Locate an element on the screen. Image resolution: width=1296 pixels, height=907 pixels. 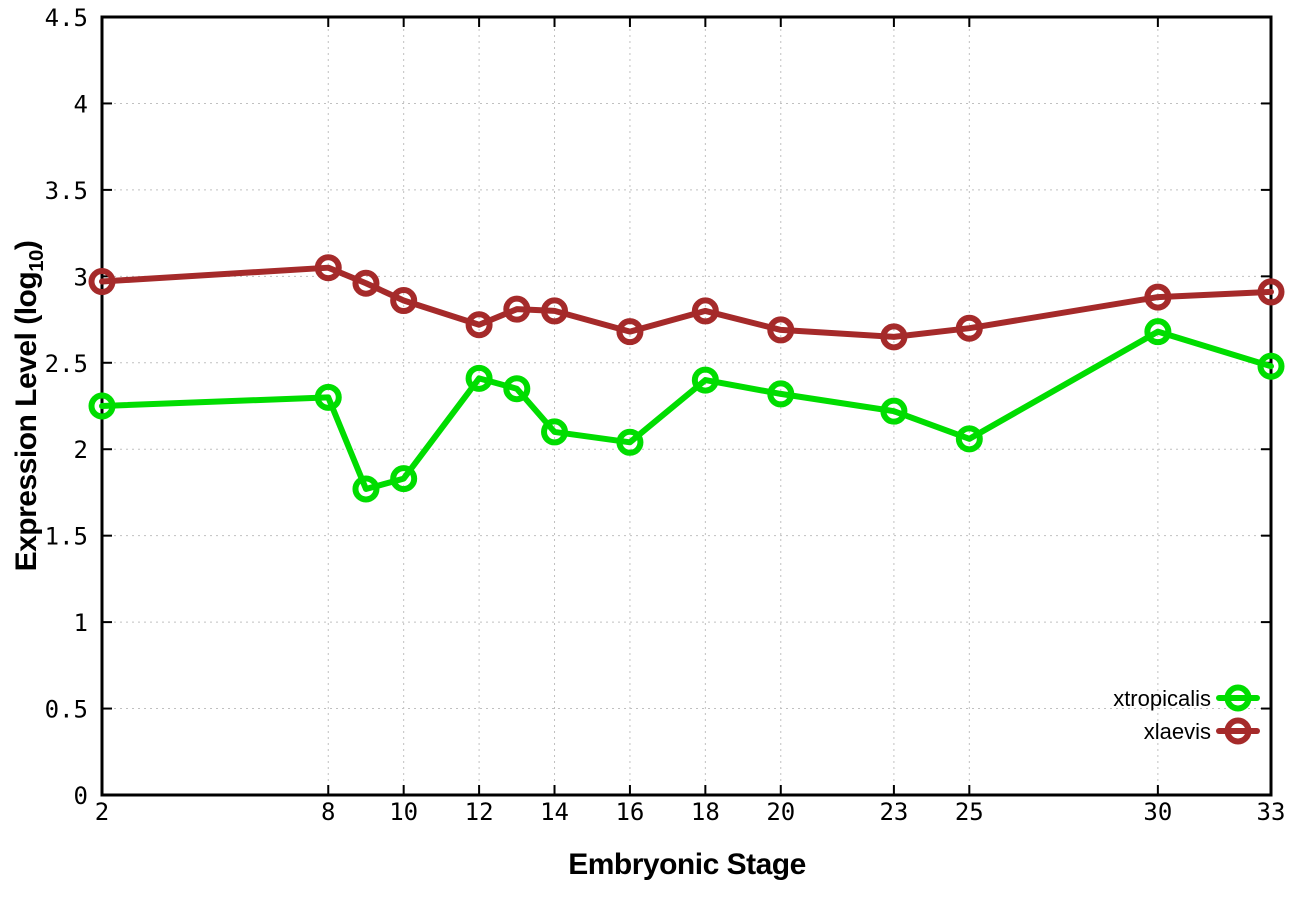
x-tick-label: 18 is located at coordinates (705, 812).